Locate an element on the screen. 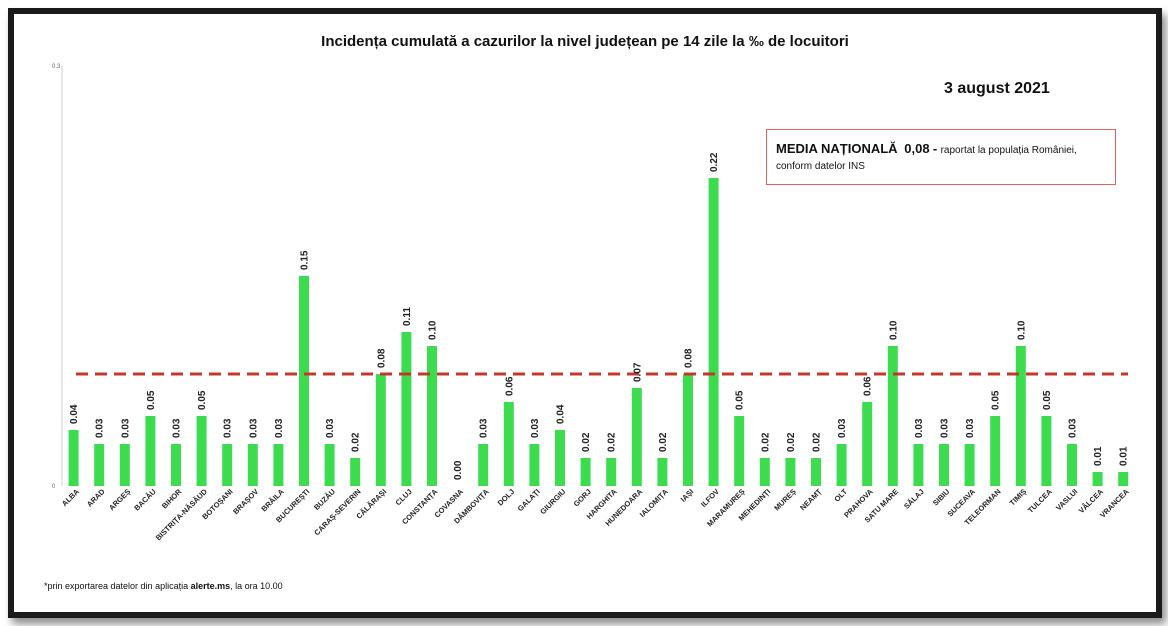 The height and width of the screenshot is (626, 1168). value-label-30: 0.03 is located at coordinates (842, 428).